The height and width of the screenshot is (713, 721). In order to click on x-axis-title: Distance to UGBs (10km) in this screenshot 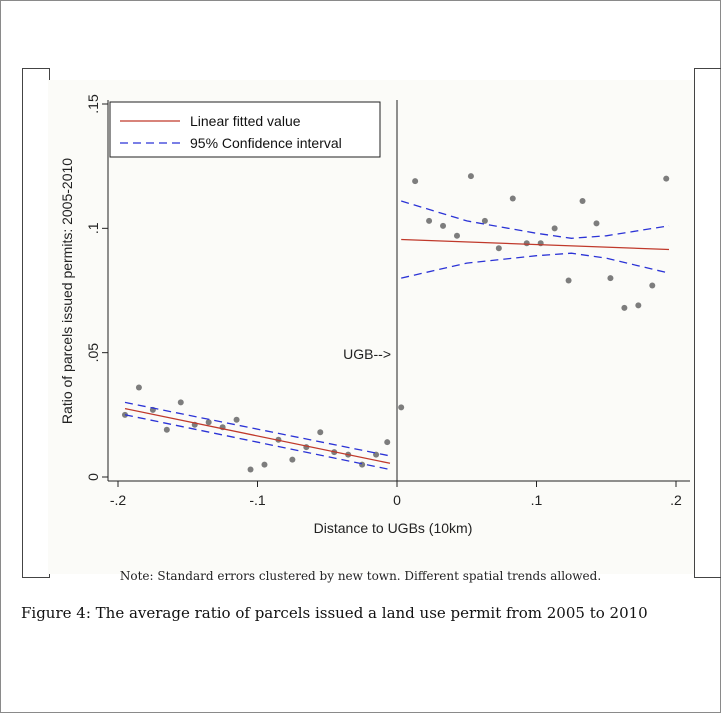, I will do `click(393, 528)`.